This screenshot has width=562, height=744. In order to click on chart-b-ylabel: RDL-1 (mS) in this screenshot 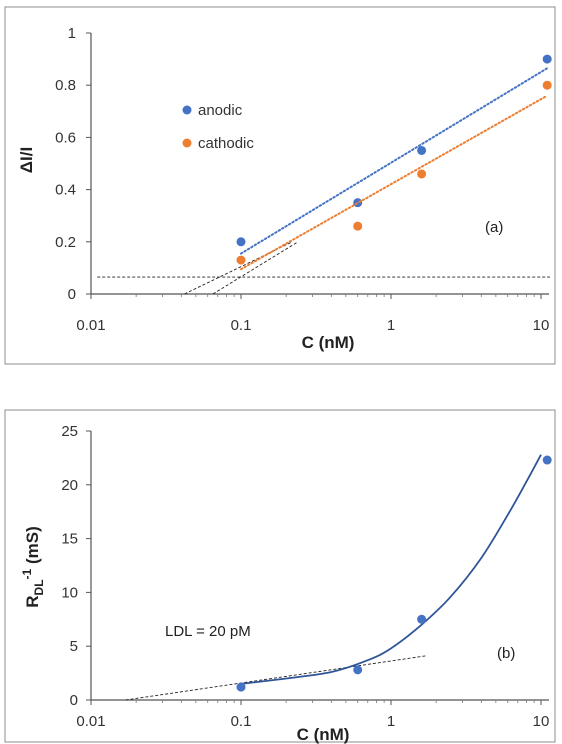, I will do `click(33, 566)`.